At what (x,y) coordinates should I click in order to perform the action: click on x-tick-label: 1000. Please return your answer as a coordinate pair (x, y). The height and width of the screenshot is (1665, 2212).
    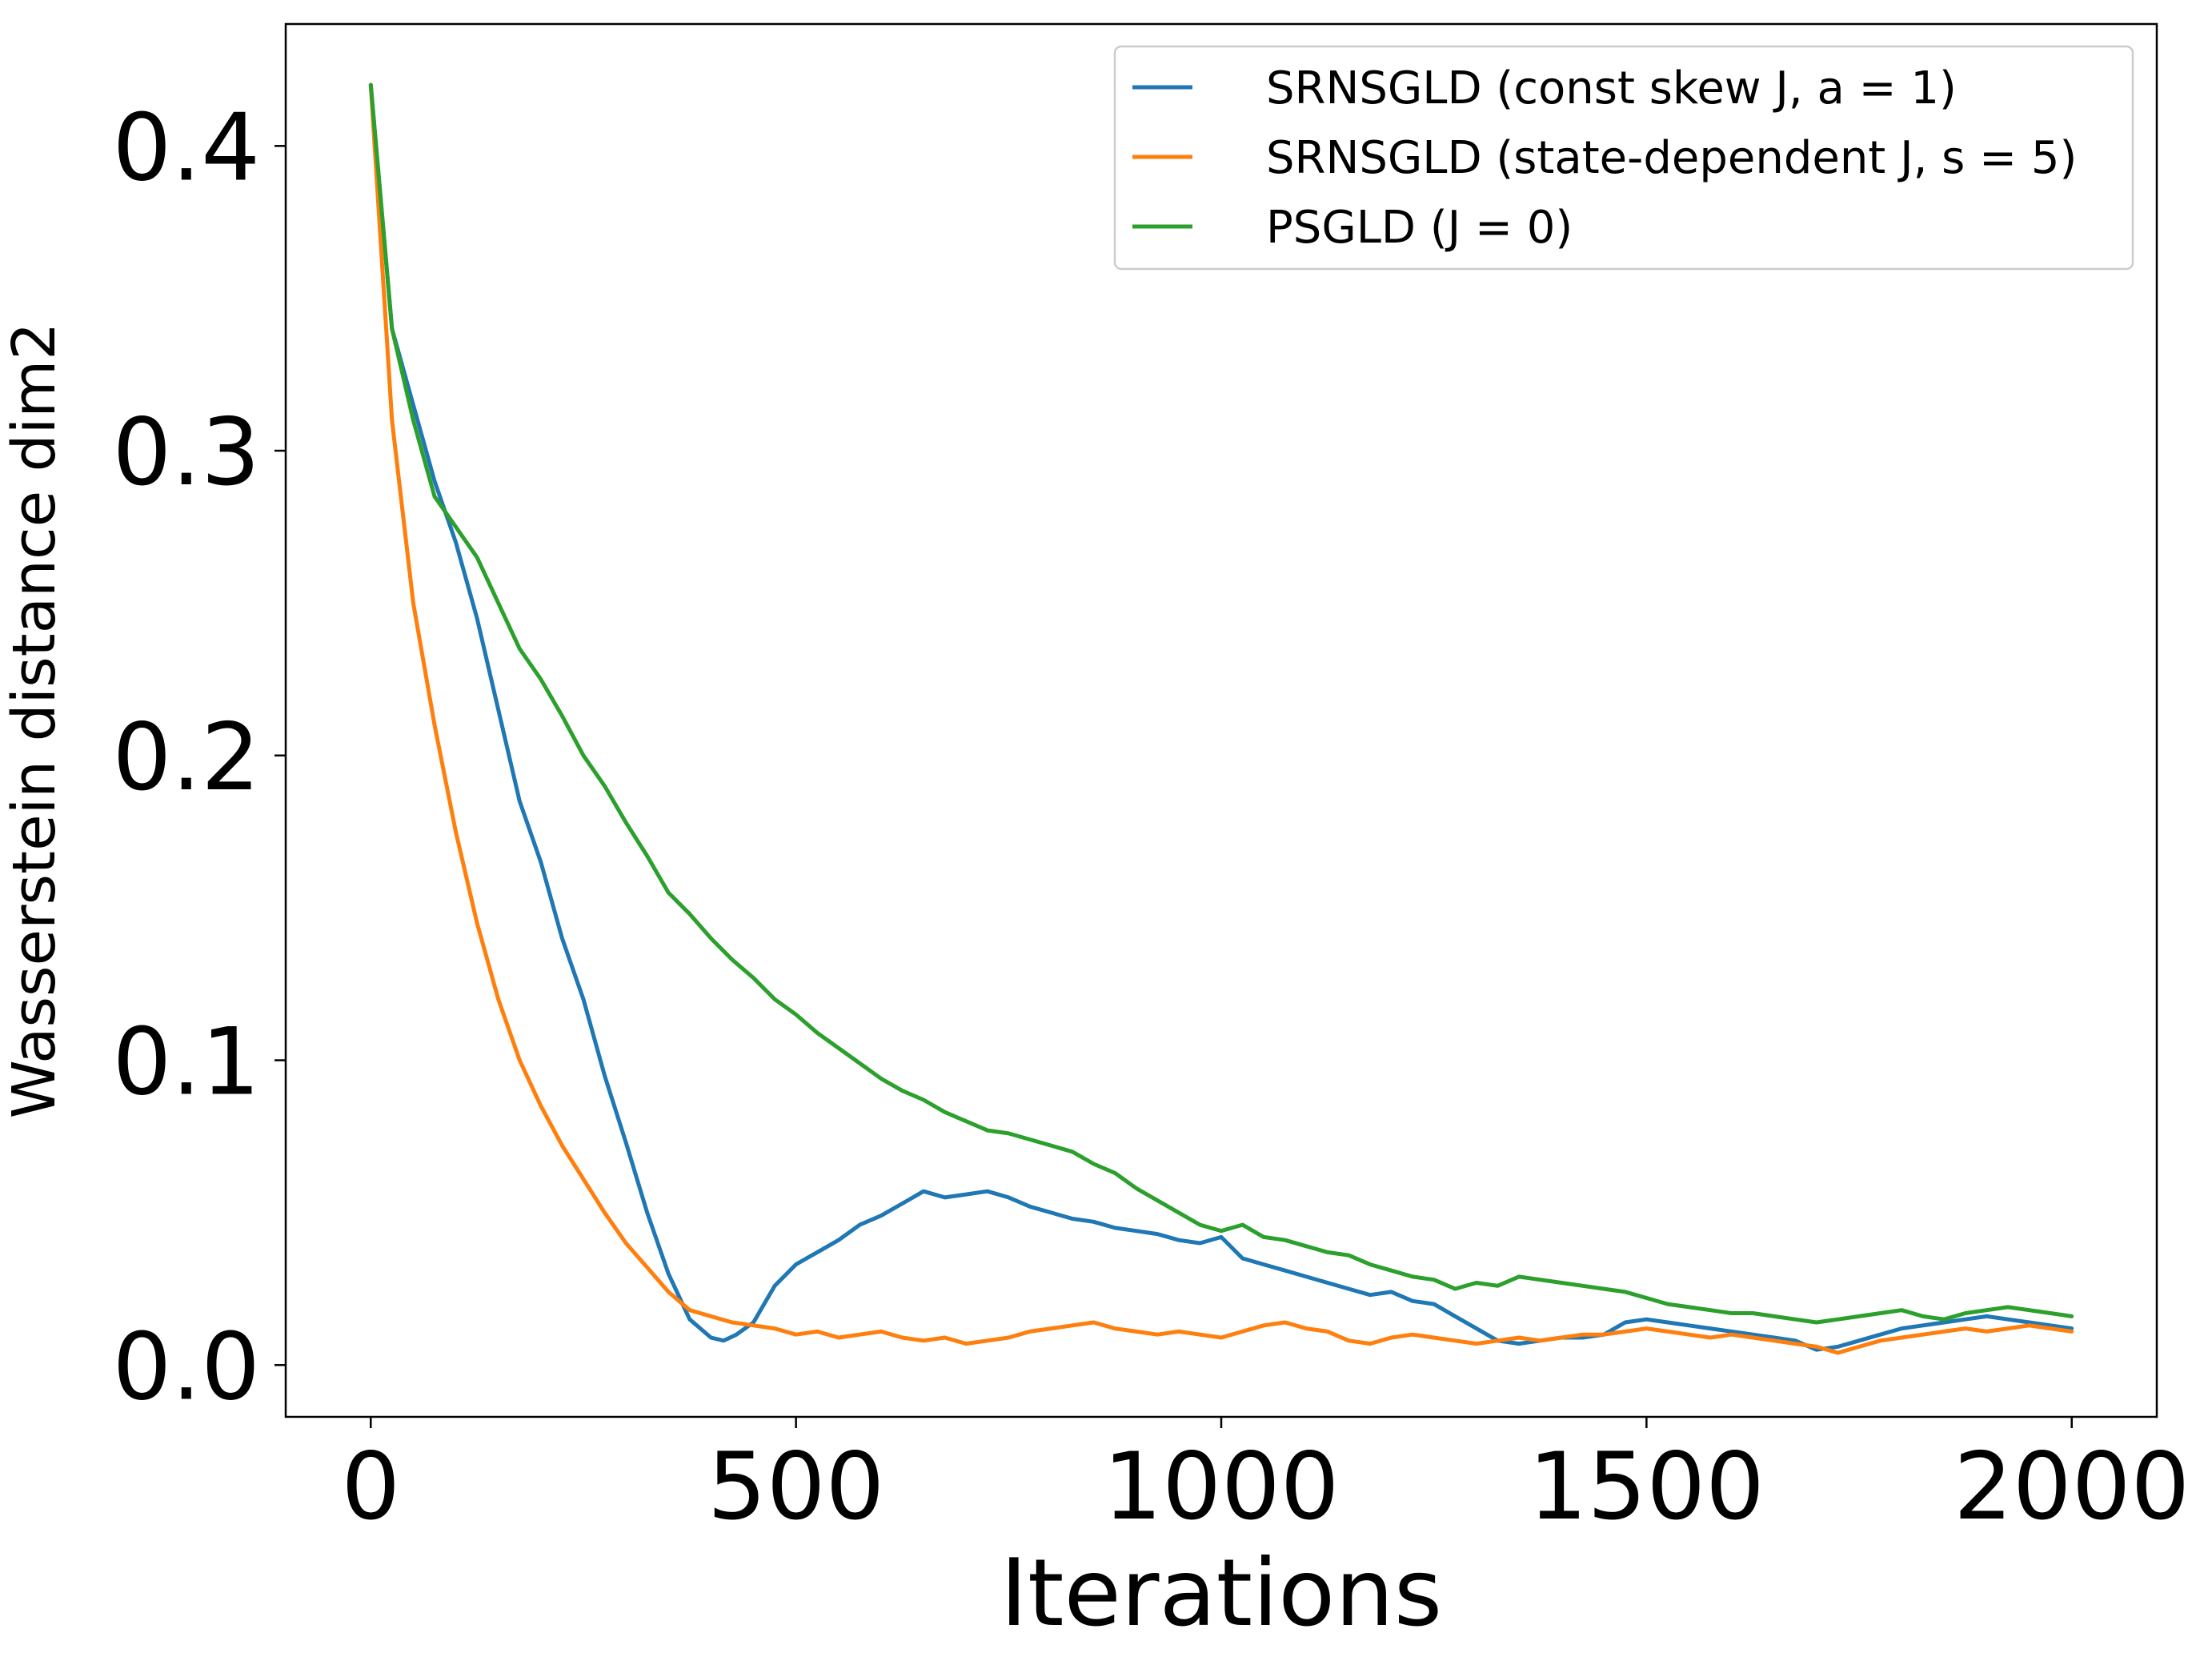
    Looking at the image, I should click on (1221, 1487).